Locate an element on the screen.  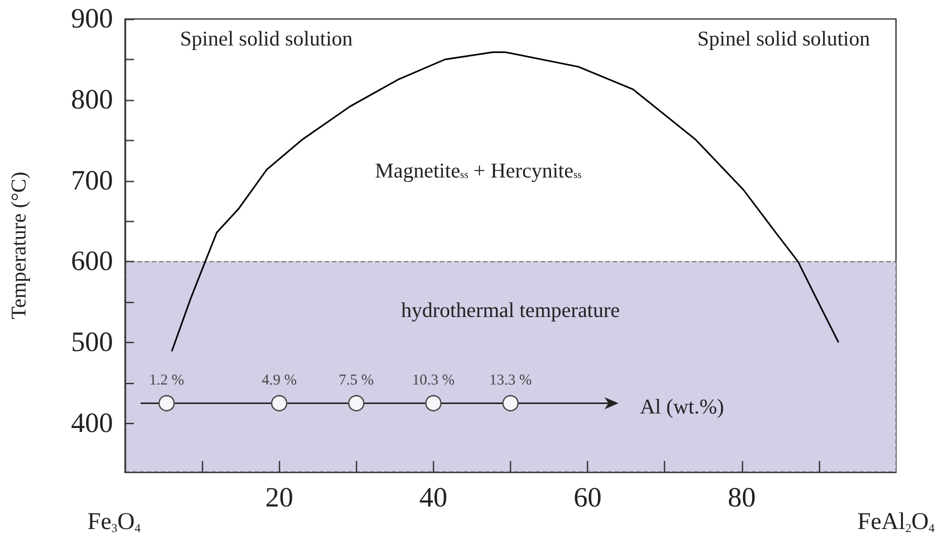
y-axis-title: Temperature (°C) is located at coordinates (18, 246).